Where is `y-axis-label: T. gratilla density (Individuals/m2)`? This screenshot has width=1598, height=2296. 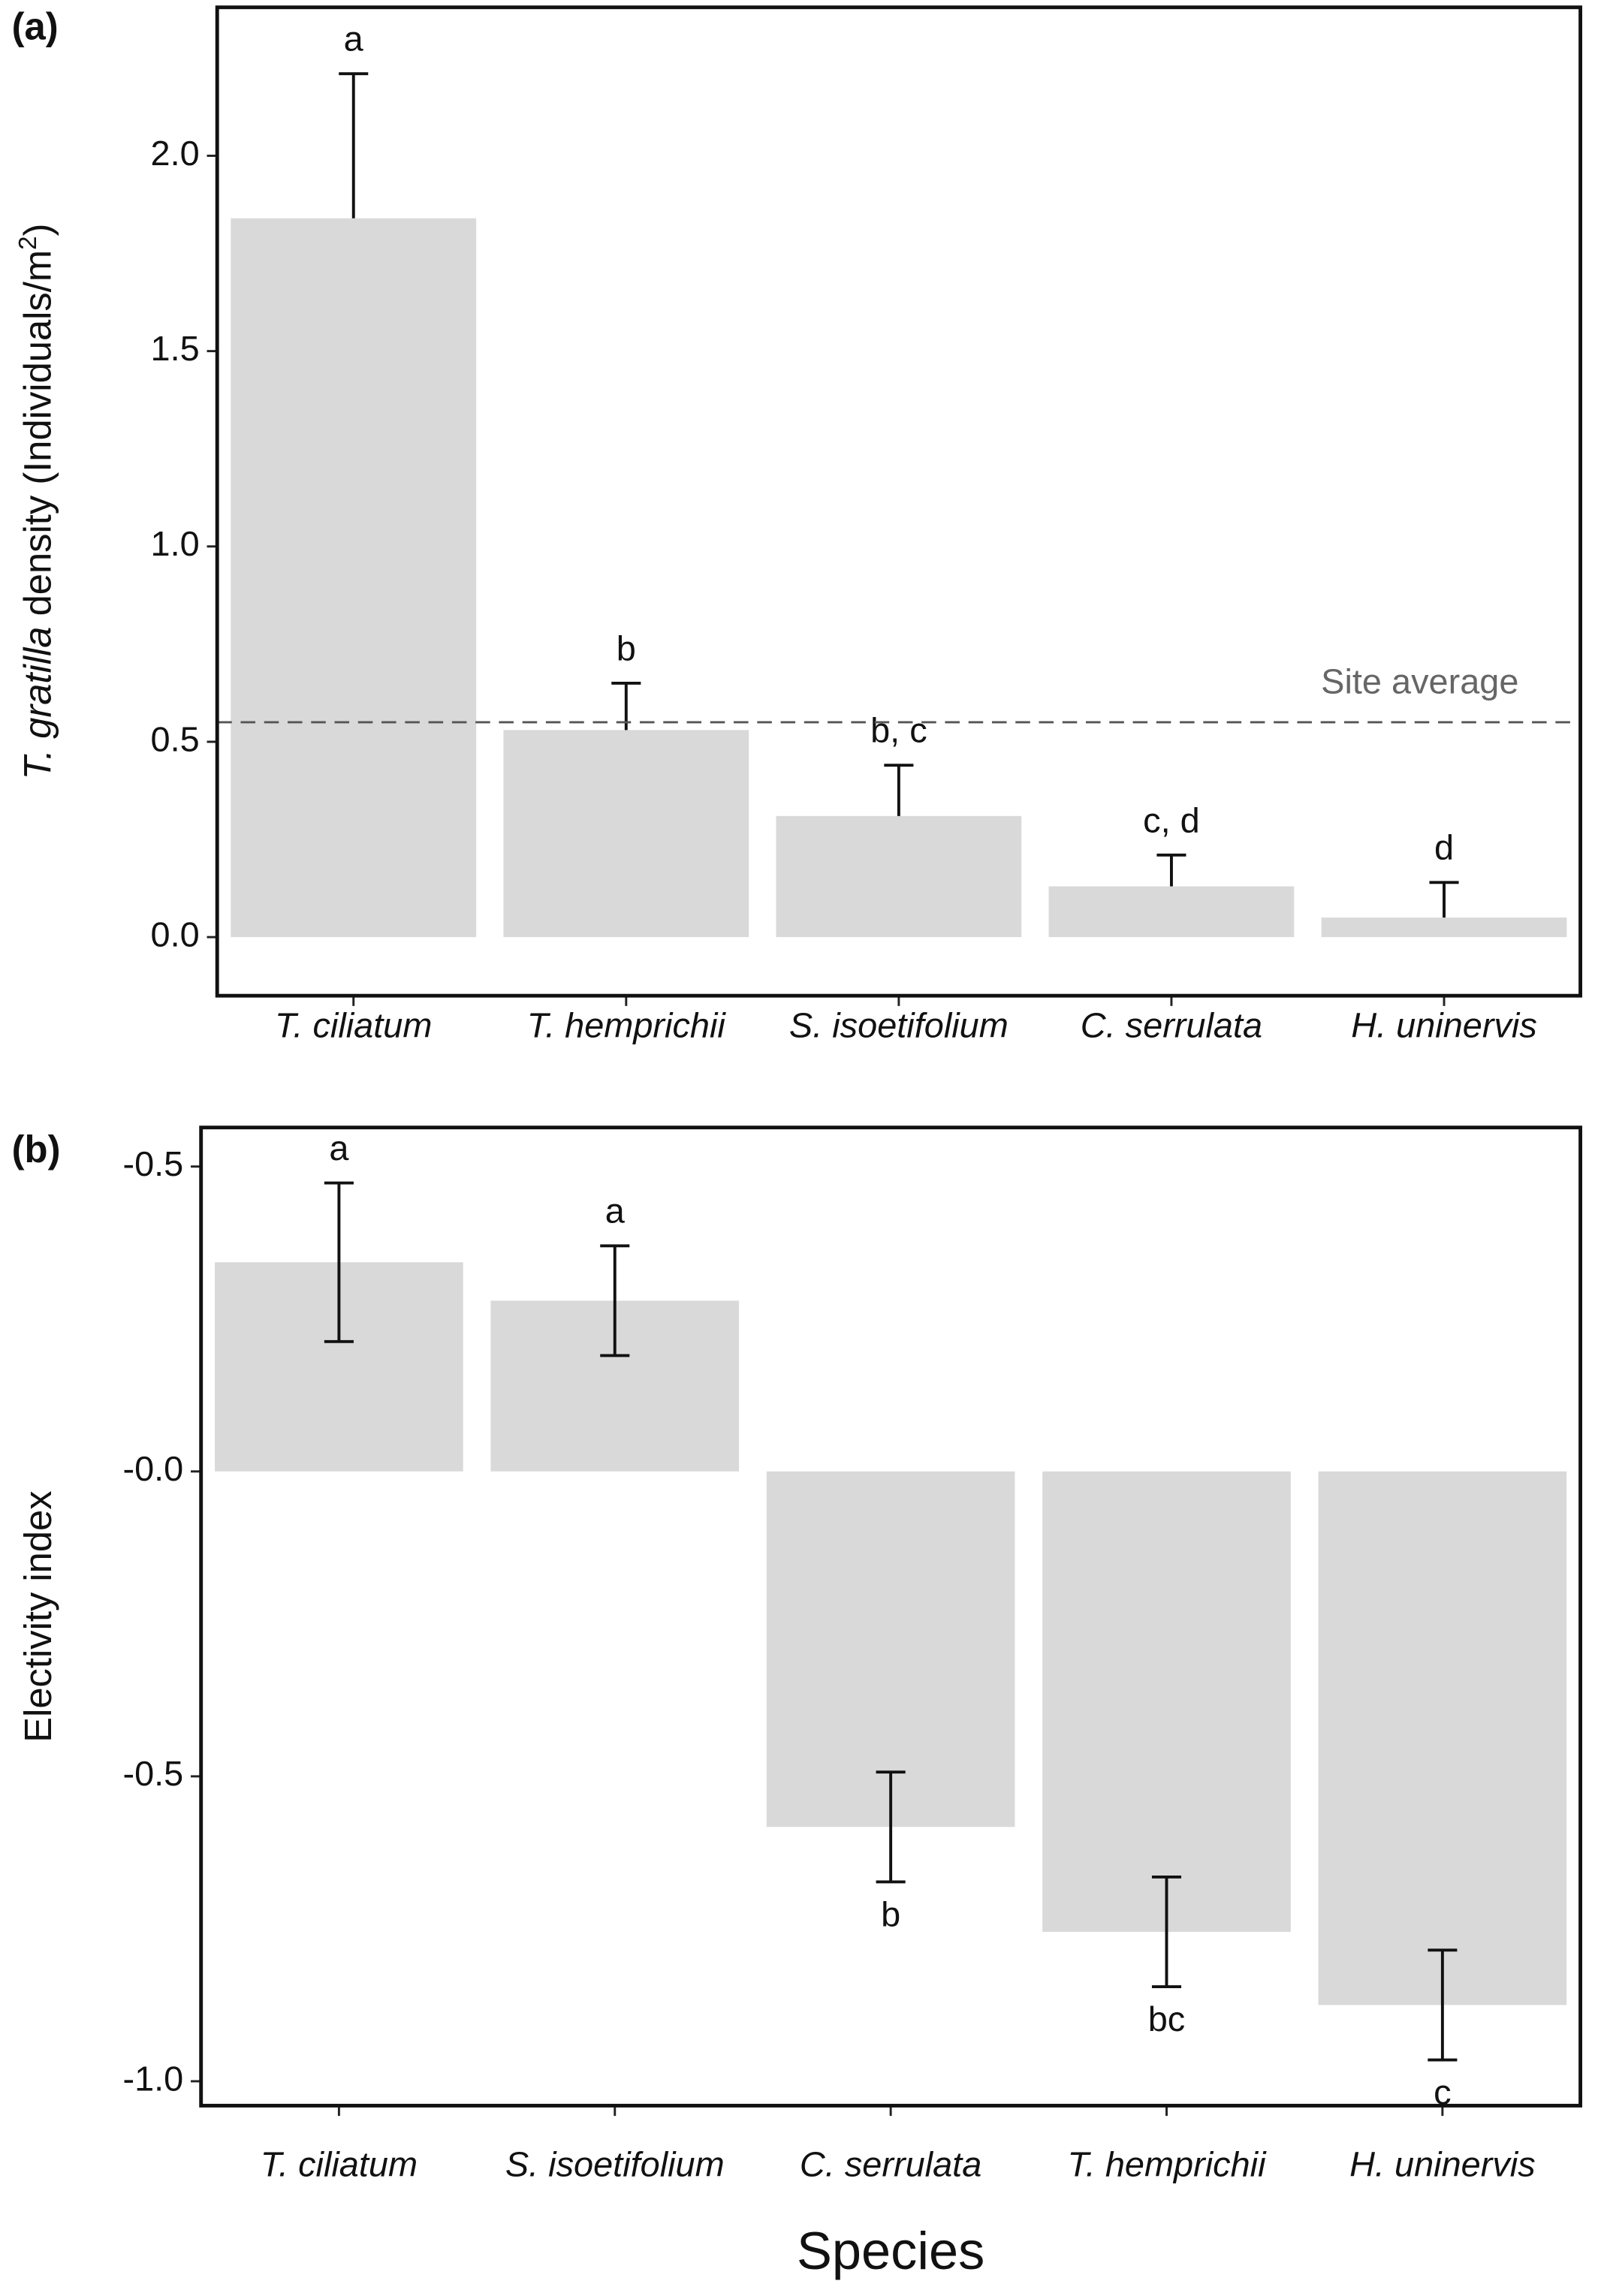 y-axis-label: T. gratilla density (Individuals/m2) is located at coordinates (36, 502).